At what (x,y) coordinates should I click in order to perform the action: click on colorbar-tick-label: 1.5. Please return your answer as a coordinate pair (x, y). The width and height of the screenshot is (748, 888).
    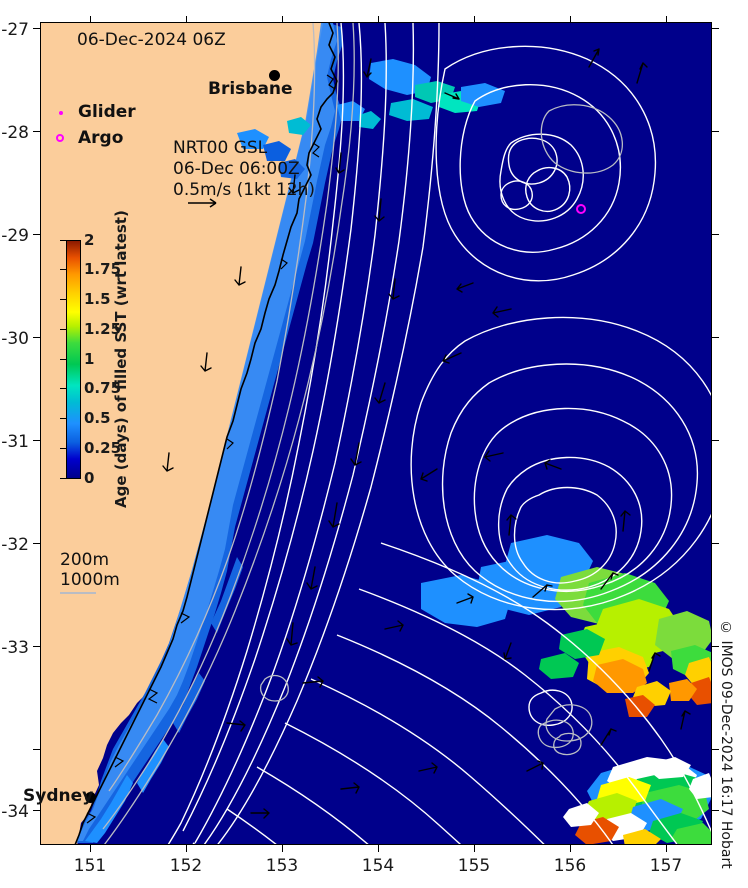
    Looking at the image, I should click on (97, 299).